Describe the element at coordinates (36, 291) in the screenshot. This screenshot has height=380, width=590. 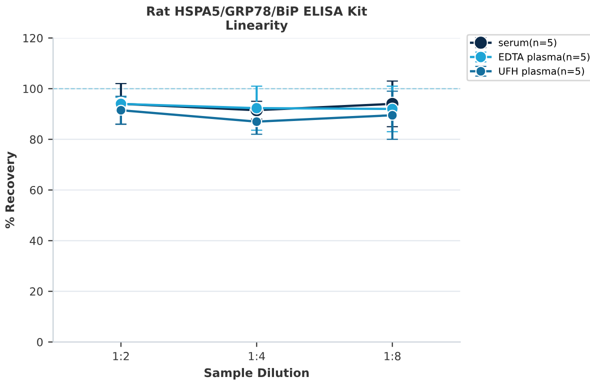
I see `y-tick-label: 20` at that location.